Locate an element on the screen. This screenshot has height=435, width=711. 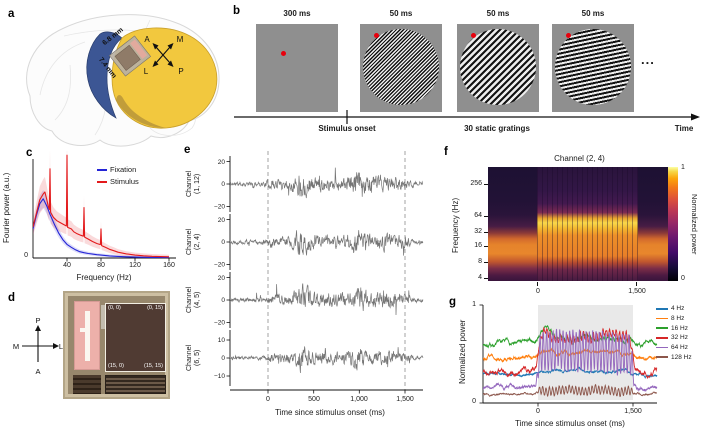
c-x-axis-label: Frequency (Hz) is located at coordinates (104, 277).